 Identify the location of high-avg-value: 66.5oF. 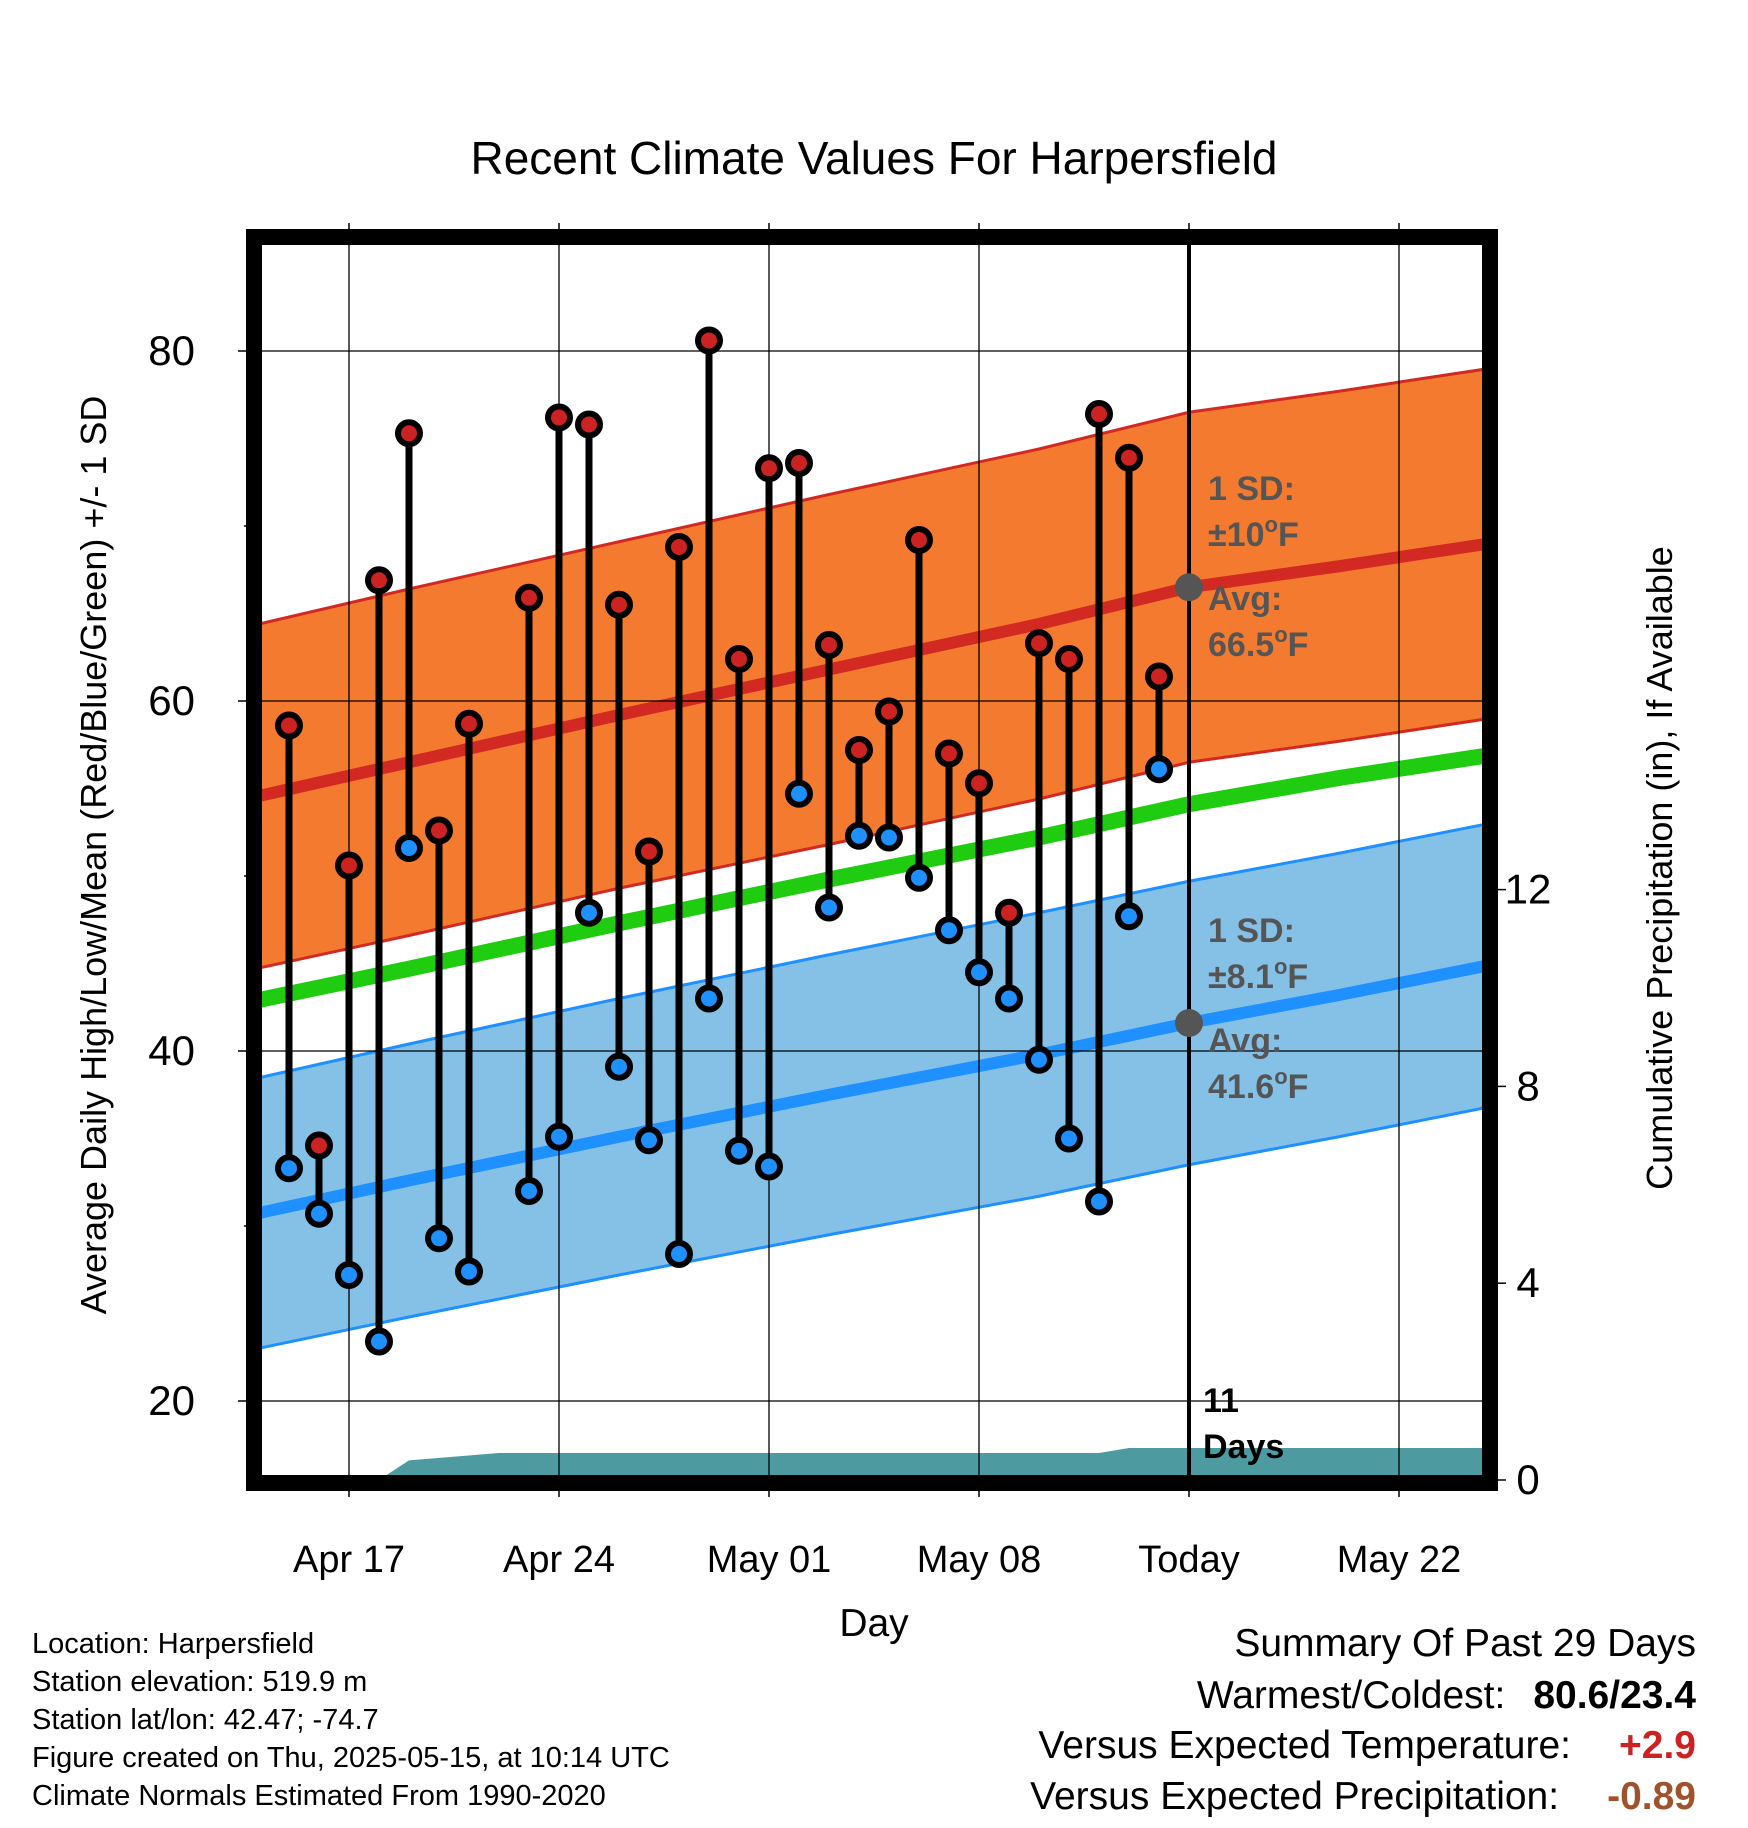
(1258, 643).